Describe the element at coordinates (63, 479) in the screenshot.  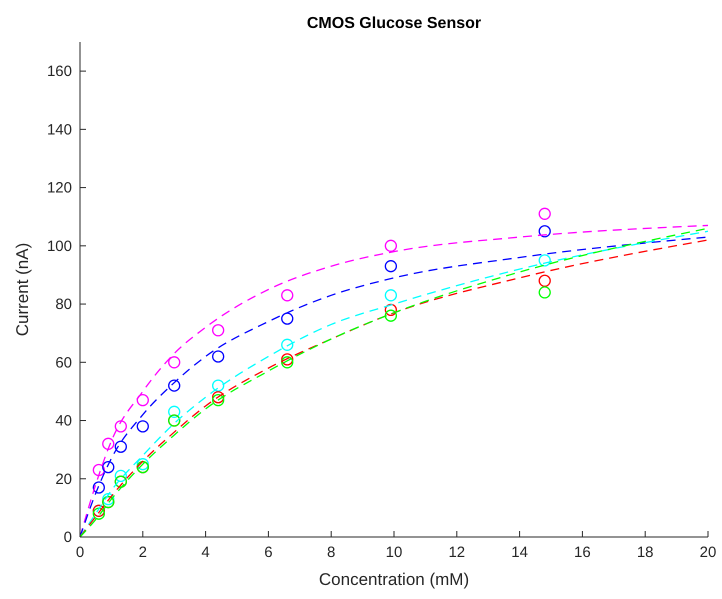
I see `y-tick-label: 20` at that location.